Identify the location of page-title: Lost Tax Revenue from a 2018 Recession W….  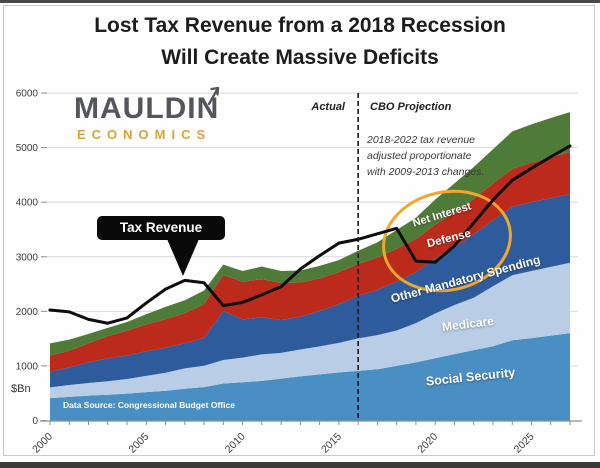
(300, 41).